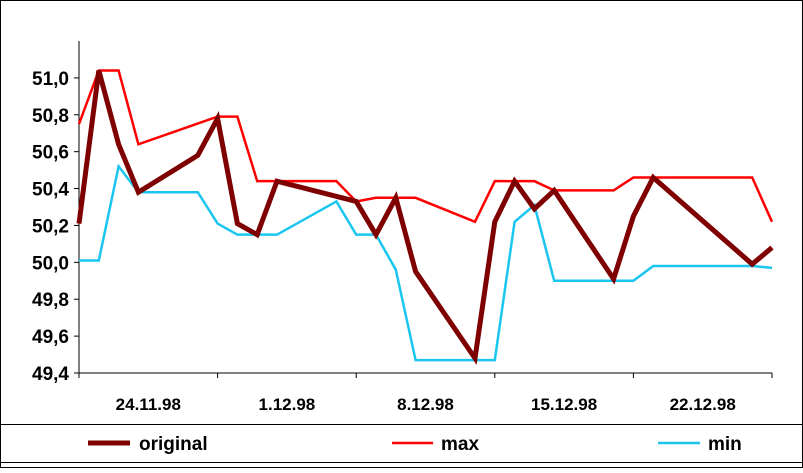 This screenshot has height=473, width=803. I want to click on y-tick-label: 51,0, so click(50, 79).